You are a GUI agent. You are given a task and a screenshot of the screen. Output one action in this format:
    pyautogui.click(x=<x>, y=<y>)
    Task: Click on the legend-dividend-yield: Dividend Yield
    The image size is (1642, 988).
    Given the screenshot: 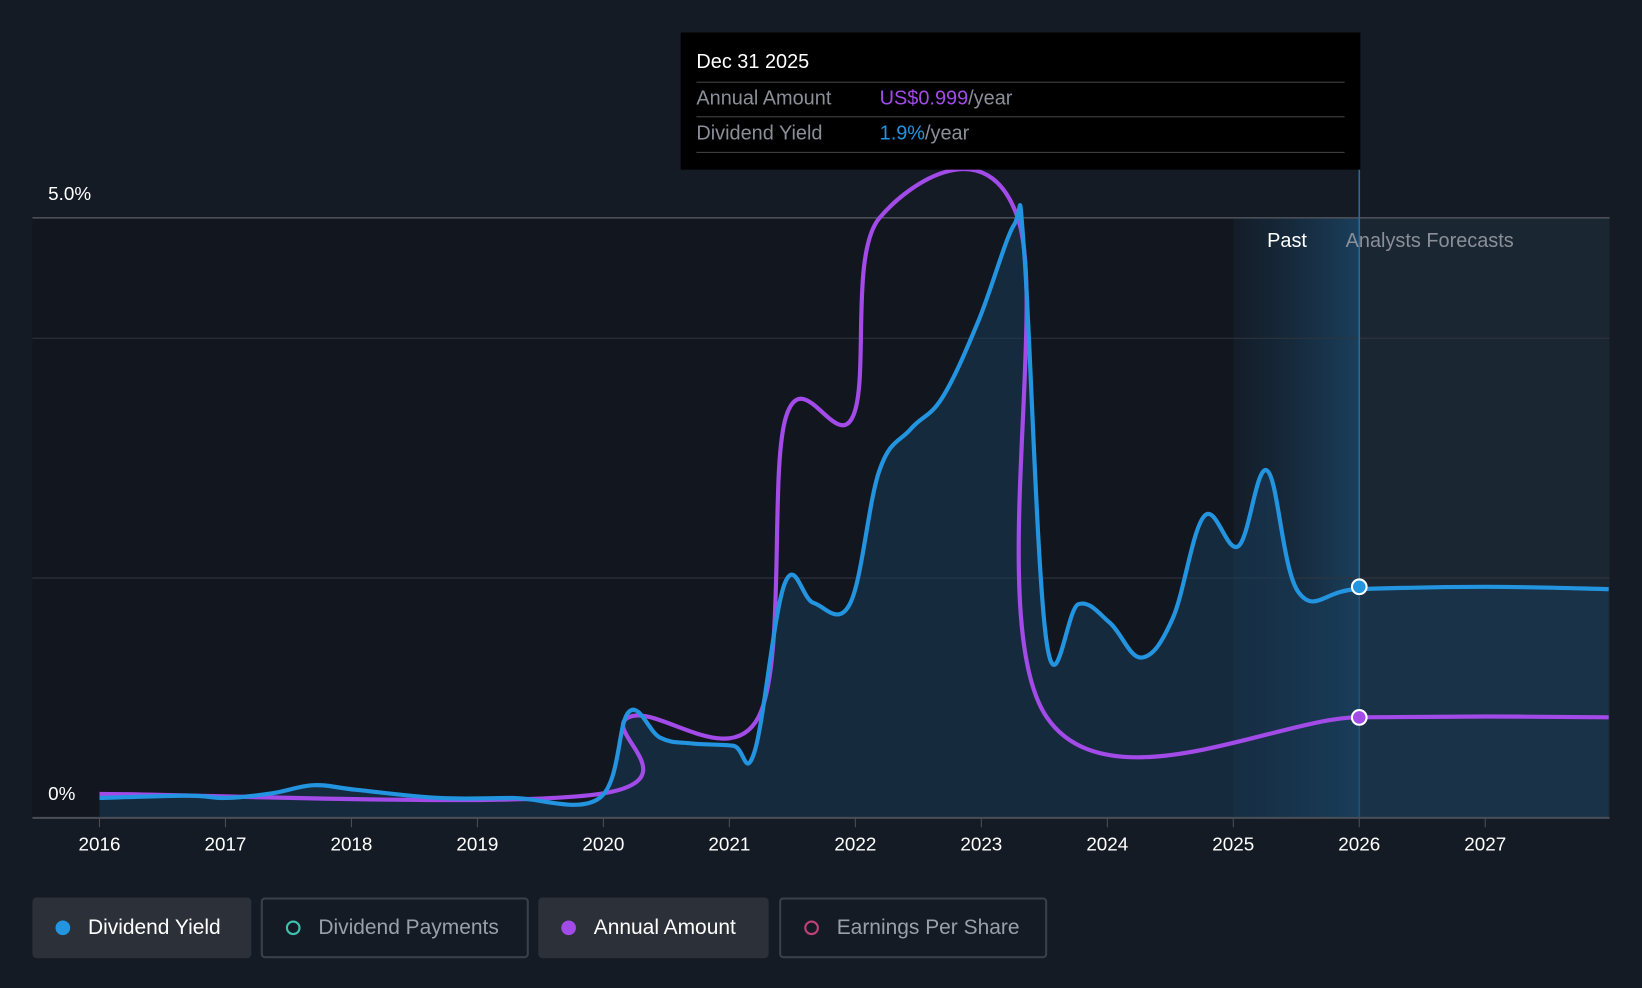 What is the action you would take?
    pyautogui.click(x=142, y=928)
    